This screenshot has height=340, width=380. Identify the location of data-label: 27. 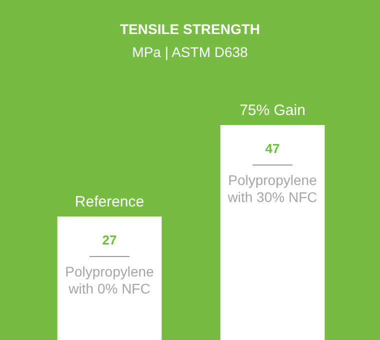
(109, 240).